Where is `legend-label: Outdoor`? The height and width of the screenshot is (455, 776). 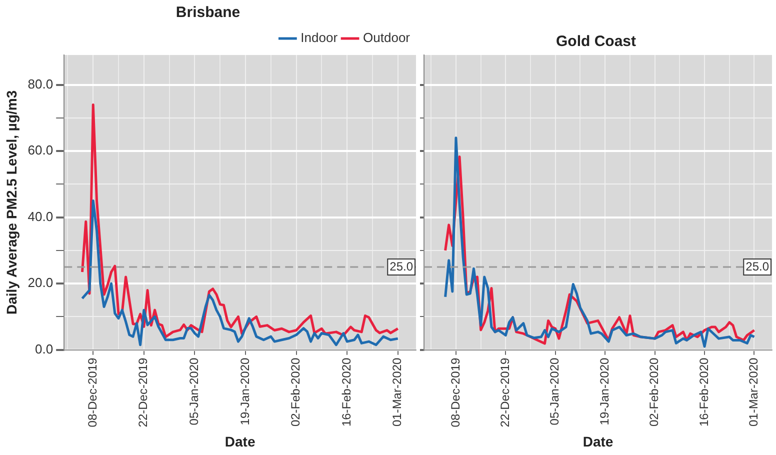 legend-label: Outdoor is located at coordinates (387, 38).